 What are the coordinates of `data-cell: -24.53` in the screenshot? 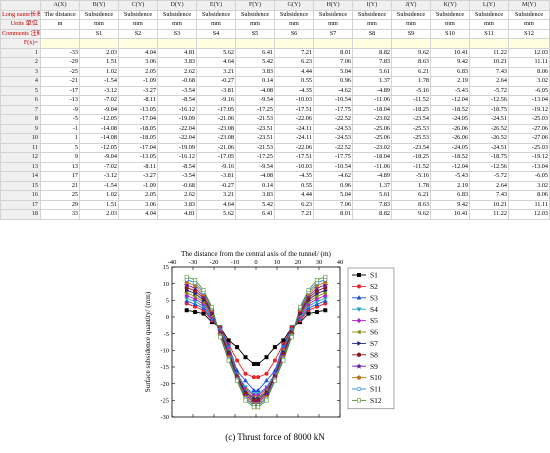 It's located at (333, 138).